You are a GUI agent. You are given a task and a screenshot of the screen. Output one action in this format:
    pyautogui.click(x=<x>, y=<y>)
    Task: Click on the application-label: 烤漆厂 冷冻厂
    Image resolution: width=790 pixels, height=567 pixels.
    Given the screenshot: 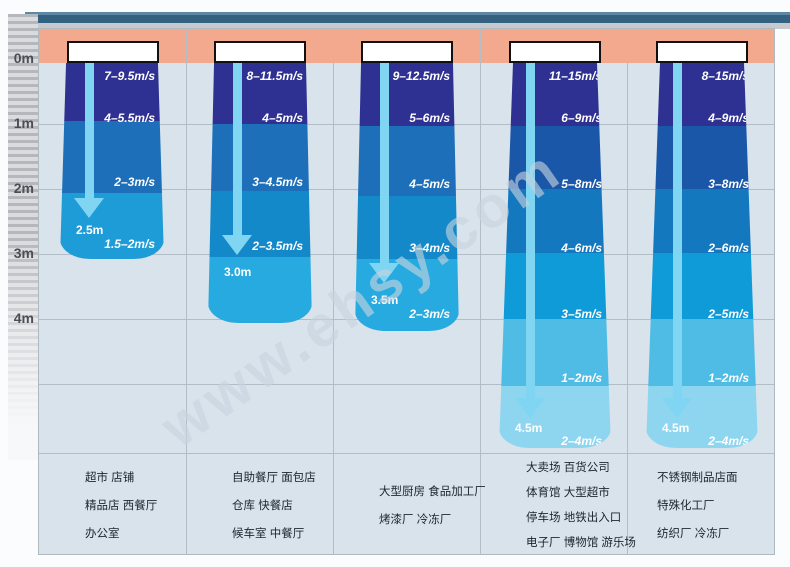 What is the action you would take?
    pyautogui.click(x=415, y=519)
    